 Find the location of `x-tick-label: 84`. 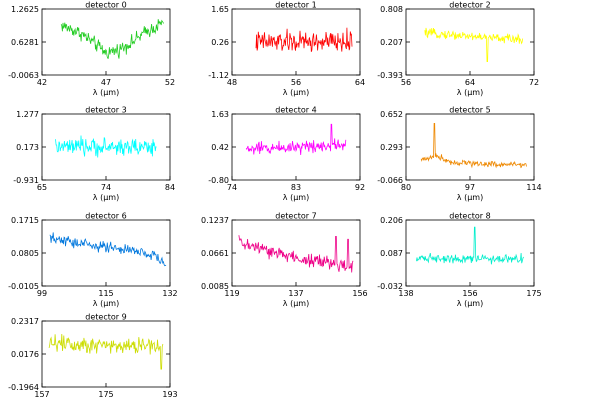

x-tick-label: 84 is located at coordinates (170, 187).